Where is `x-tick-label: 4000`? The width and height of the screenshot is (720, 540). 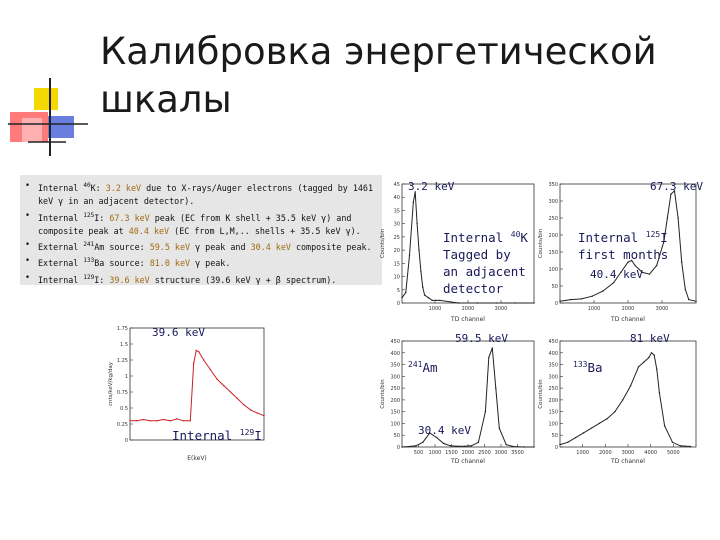
x-tick-label: 4000 is located at coordinates (650, 453).